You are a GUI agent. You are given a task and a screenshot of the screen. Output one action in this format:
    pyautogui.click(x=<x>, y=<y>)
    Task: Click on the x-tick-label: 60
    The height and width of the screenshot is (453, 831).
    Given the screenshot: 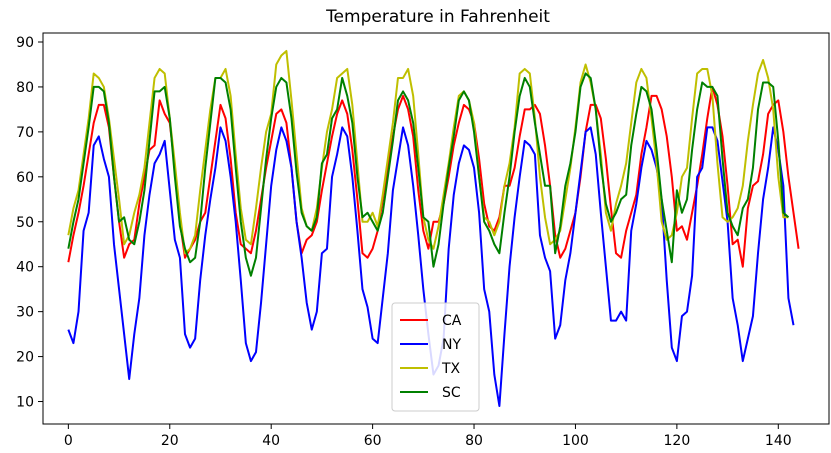 What is the action you would take?
    pyautogui.click(x=373, y=441)
    